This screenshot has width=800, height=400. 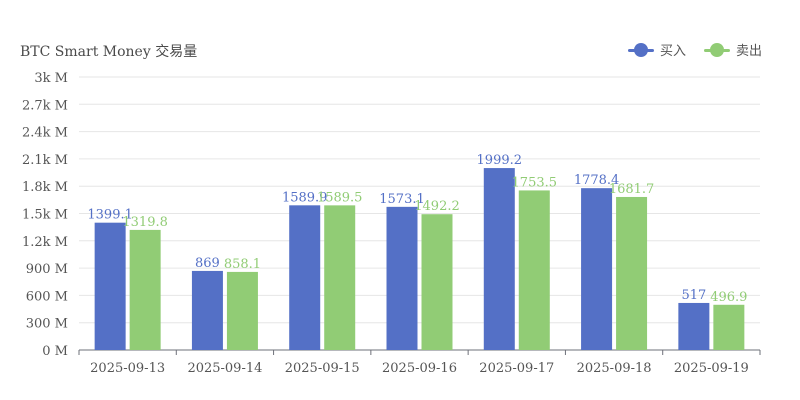 I want to click on y-tick-label: 2.1k M, so click(x=45, y=160).